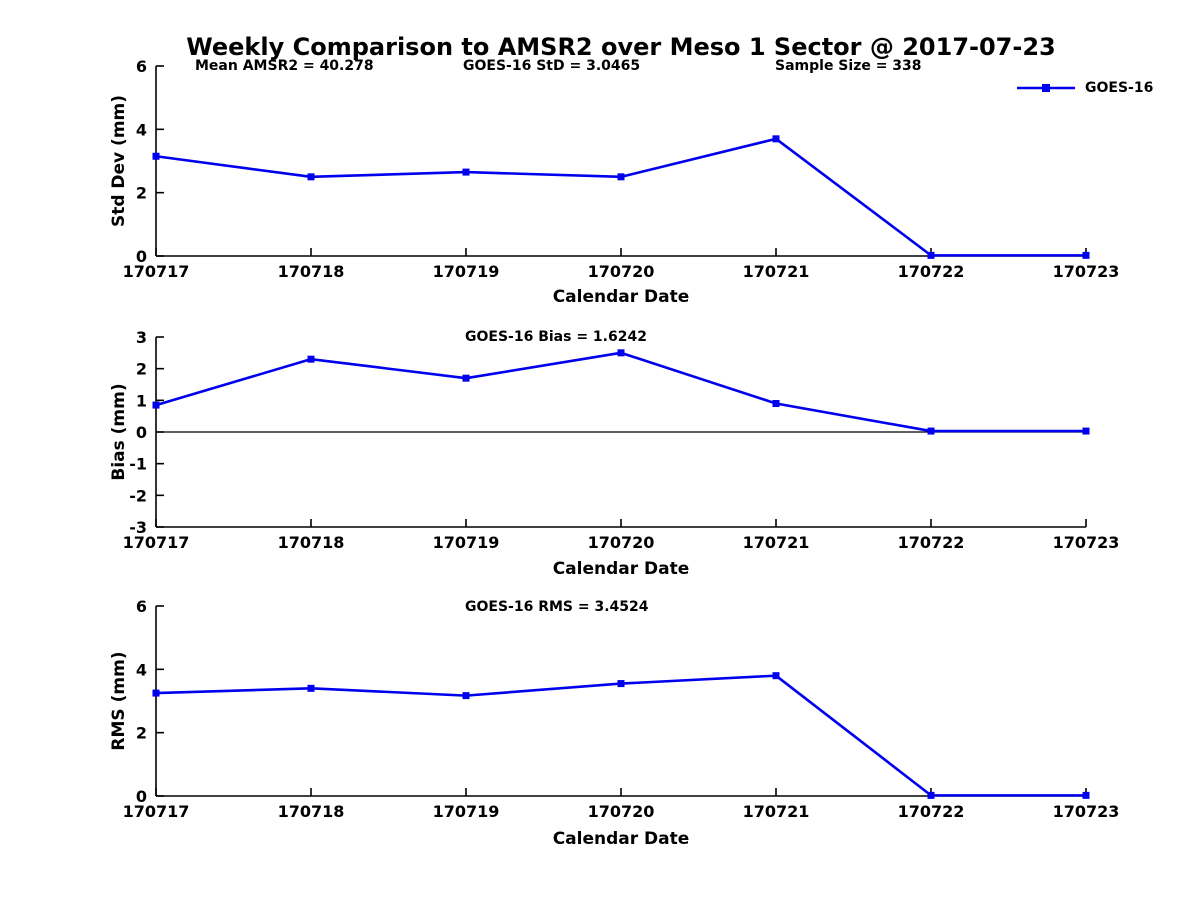 This screenshot has height=900, width=1200. I want to click on rms-y-tick-label: 2, so click(141, 733).